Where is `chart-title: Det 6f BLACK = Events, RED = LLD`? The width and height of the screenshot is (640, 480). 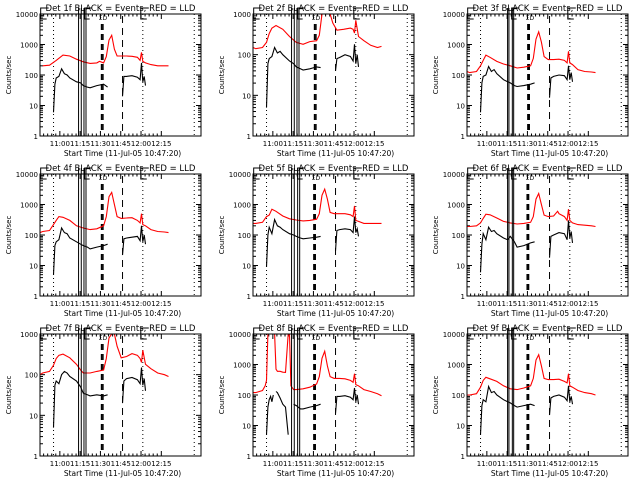 chart-title: Det 6f BLACK = Events, RED = LLD is located at coordinates (548, 169).